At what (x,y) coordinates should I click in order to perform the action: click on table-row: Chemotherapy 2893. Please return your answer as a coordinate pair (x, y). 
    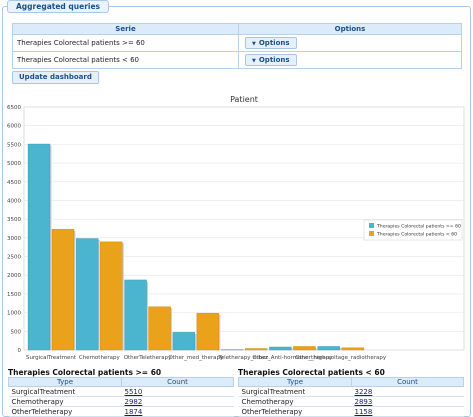
    Looking at the image, I should click on (351, 401).